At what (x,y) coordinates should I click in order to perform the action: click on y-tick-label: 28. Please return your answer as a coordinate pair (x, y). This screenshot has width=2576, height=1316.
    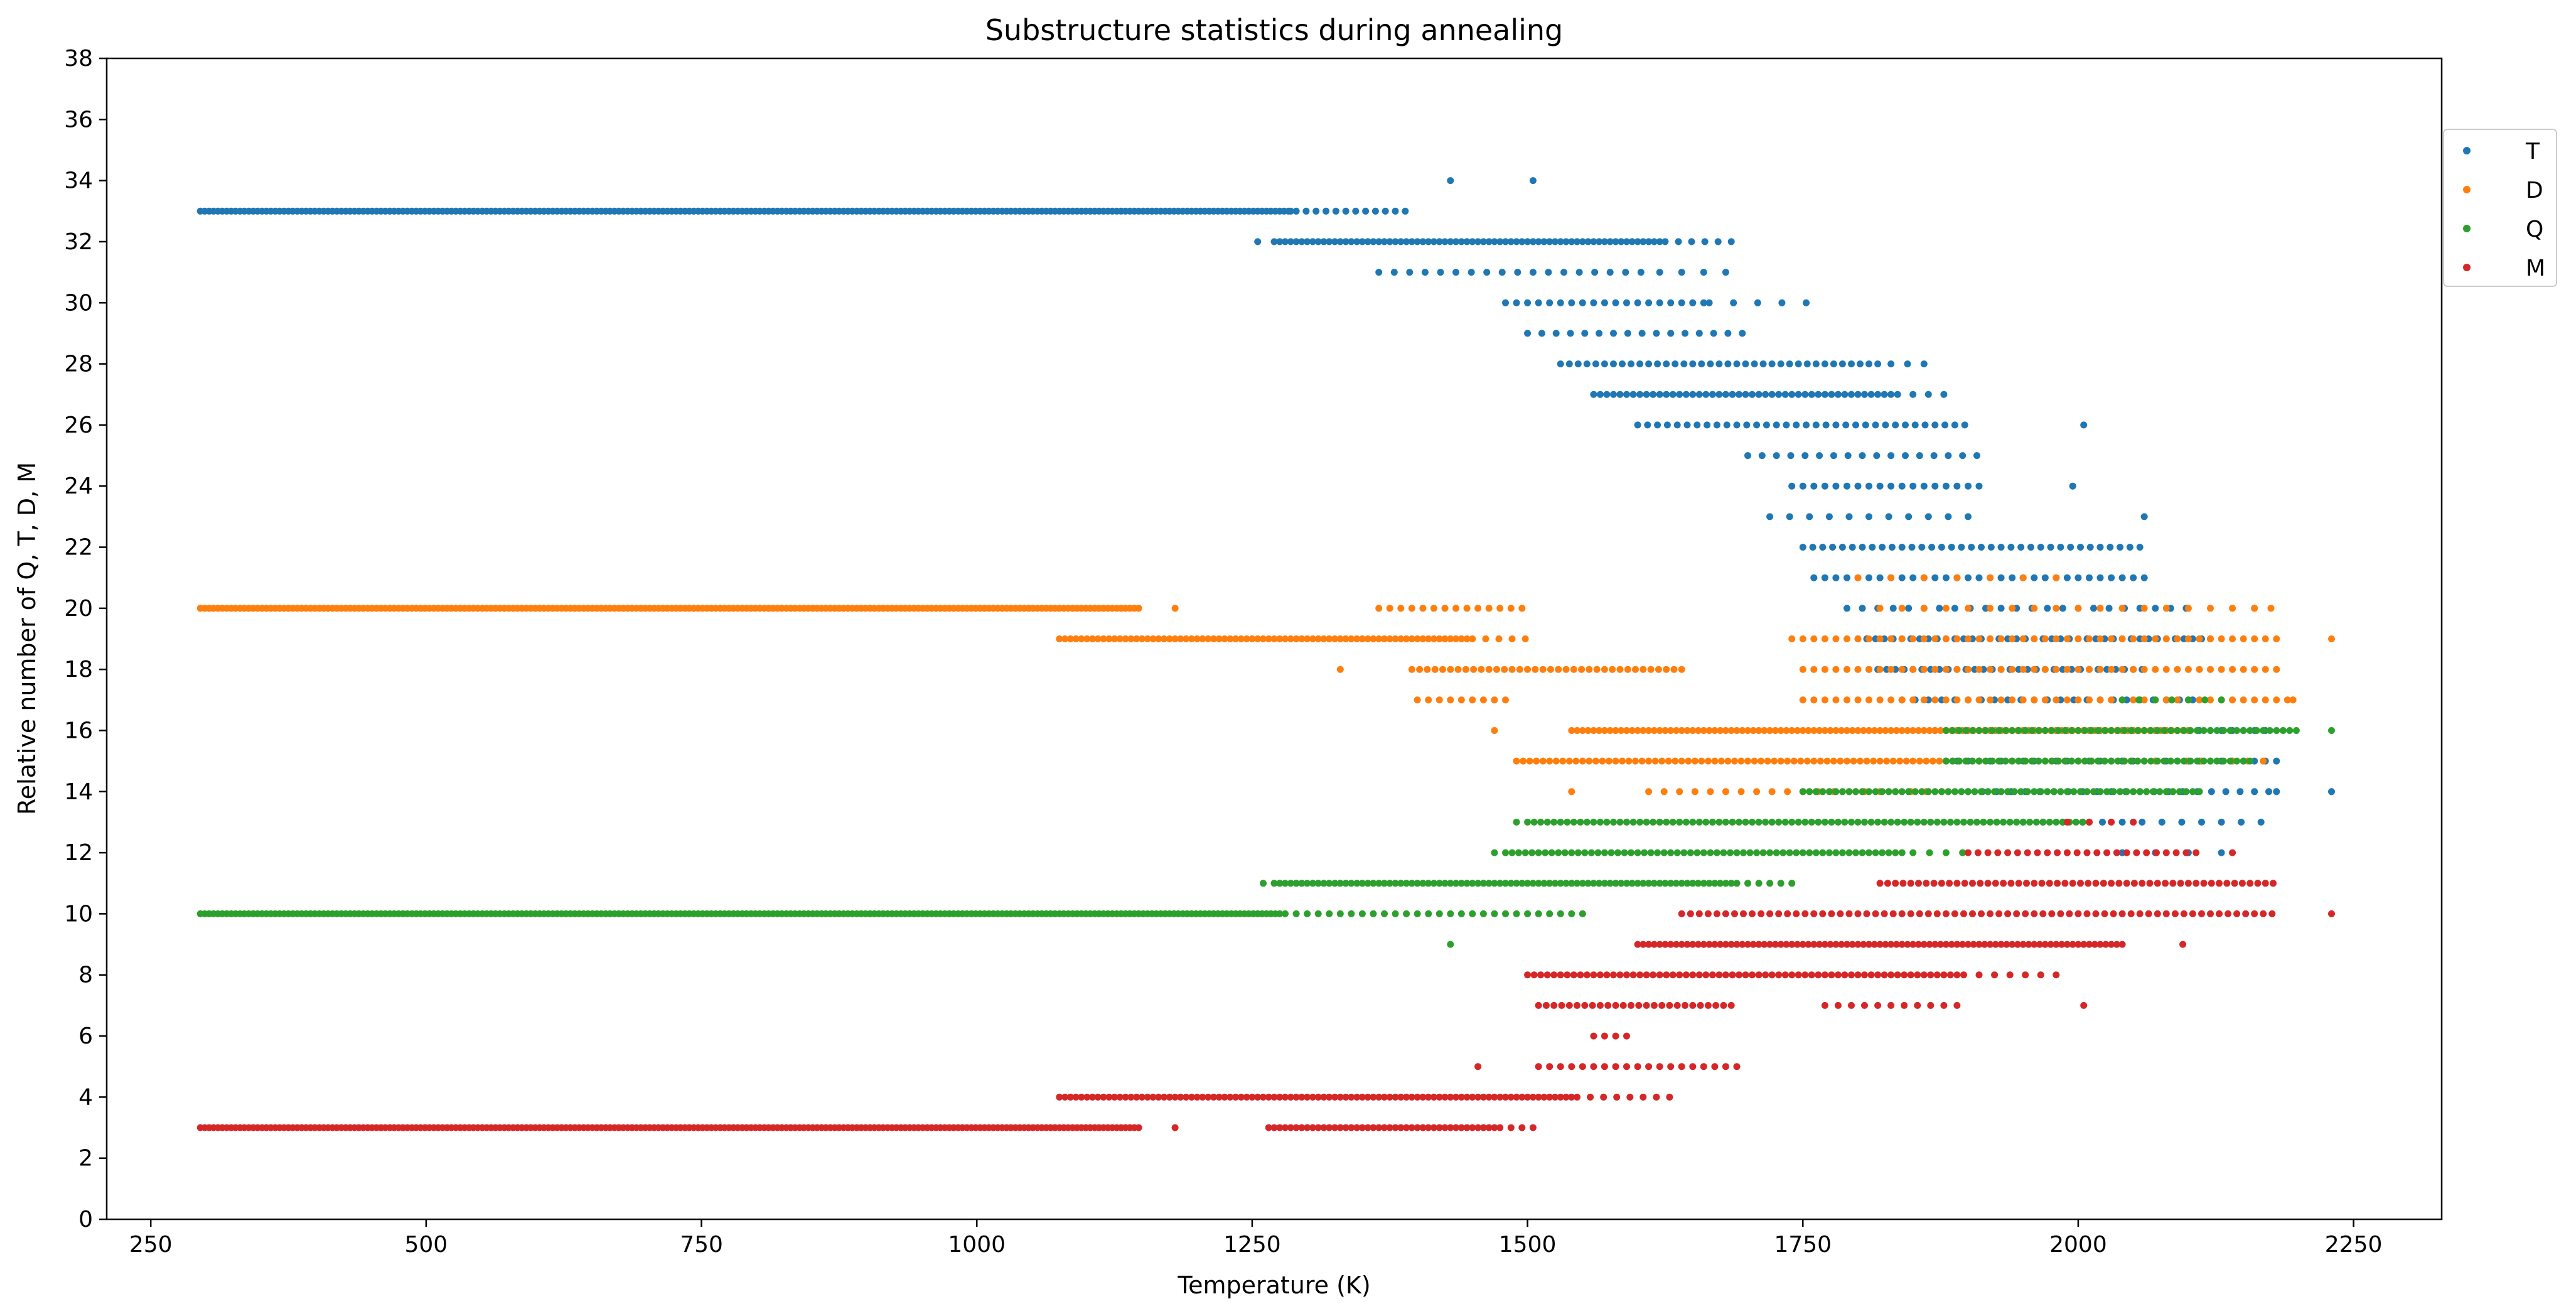
    Looking at the image, I should click on (78, 364).